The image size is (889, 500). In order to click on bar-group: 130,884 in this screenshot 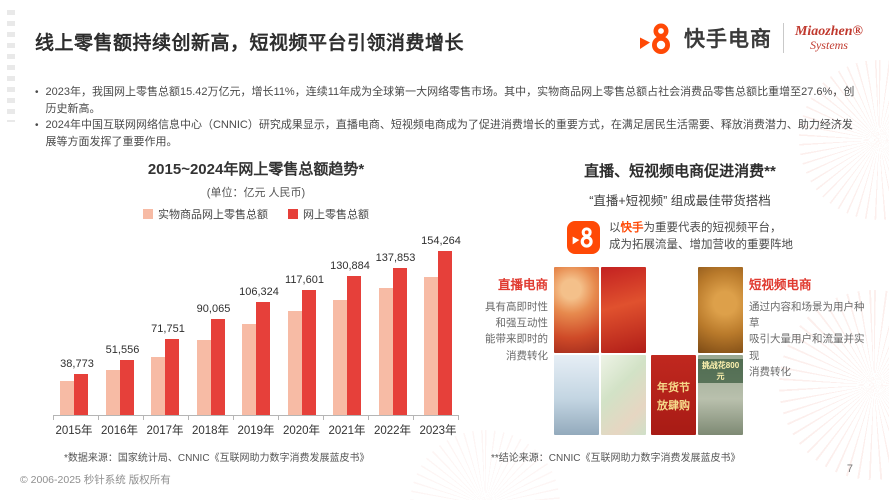, I will do `click(348, 321)`.